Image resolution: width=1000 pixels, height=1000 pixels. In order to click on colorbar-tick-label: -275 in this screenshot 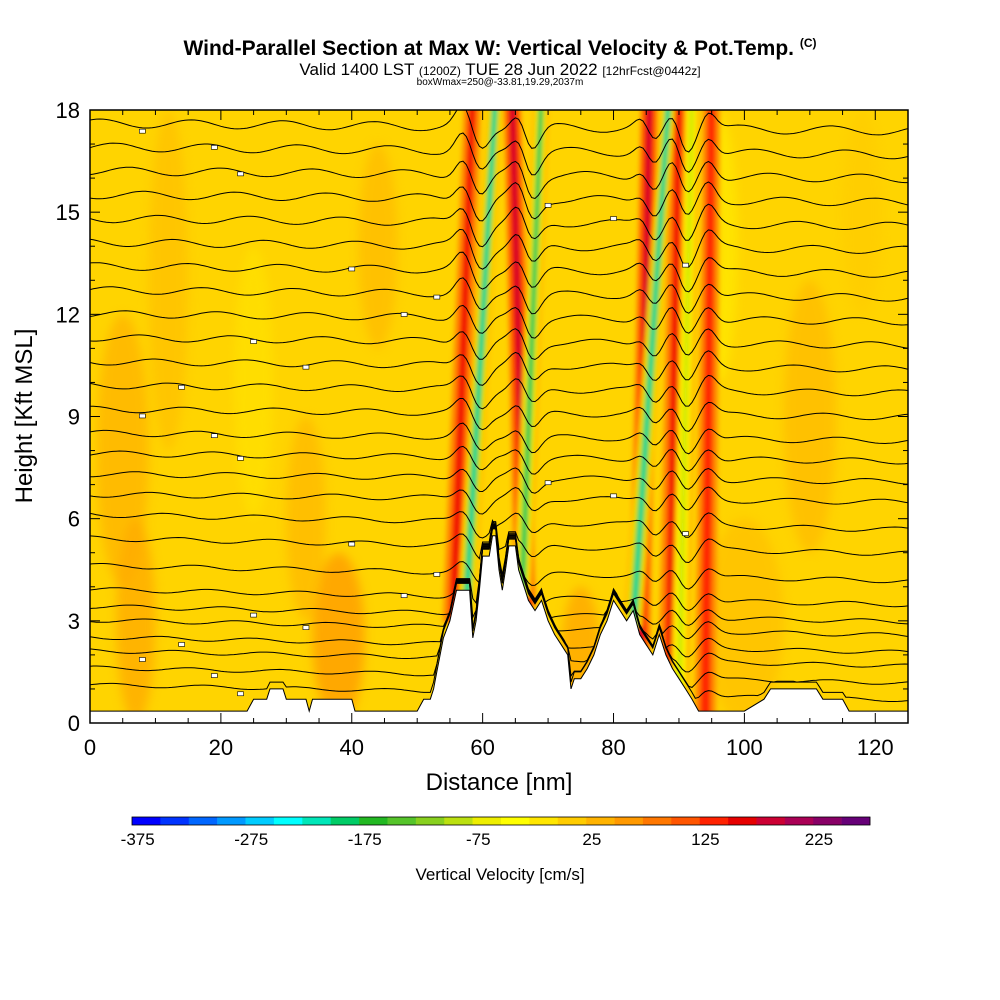, I will do `click(251, 839)`.